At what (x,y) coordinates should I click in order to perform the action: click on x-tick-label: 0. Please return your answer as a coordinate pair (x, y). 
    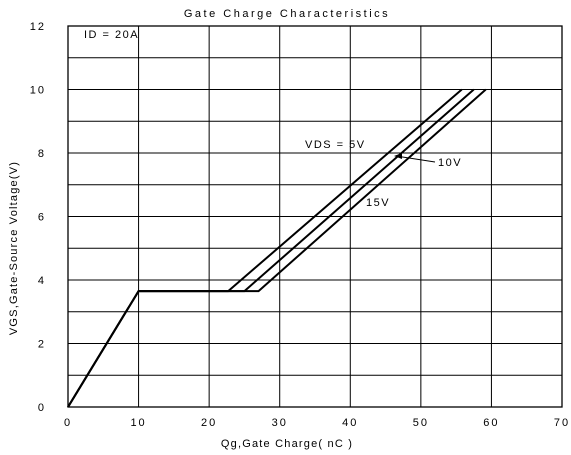
    Looking at the image, I should click on (68, 423).